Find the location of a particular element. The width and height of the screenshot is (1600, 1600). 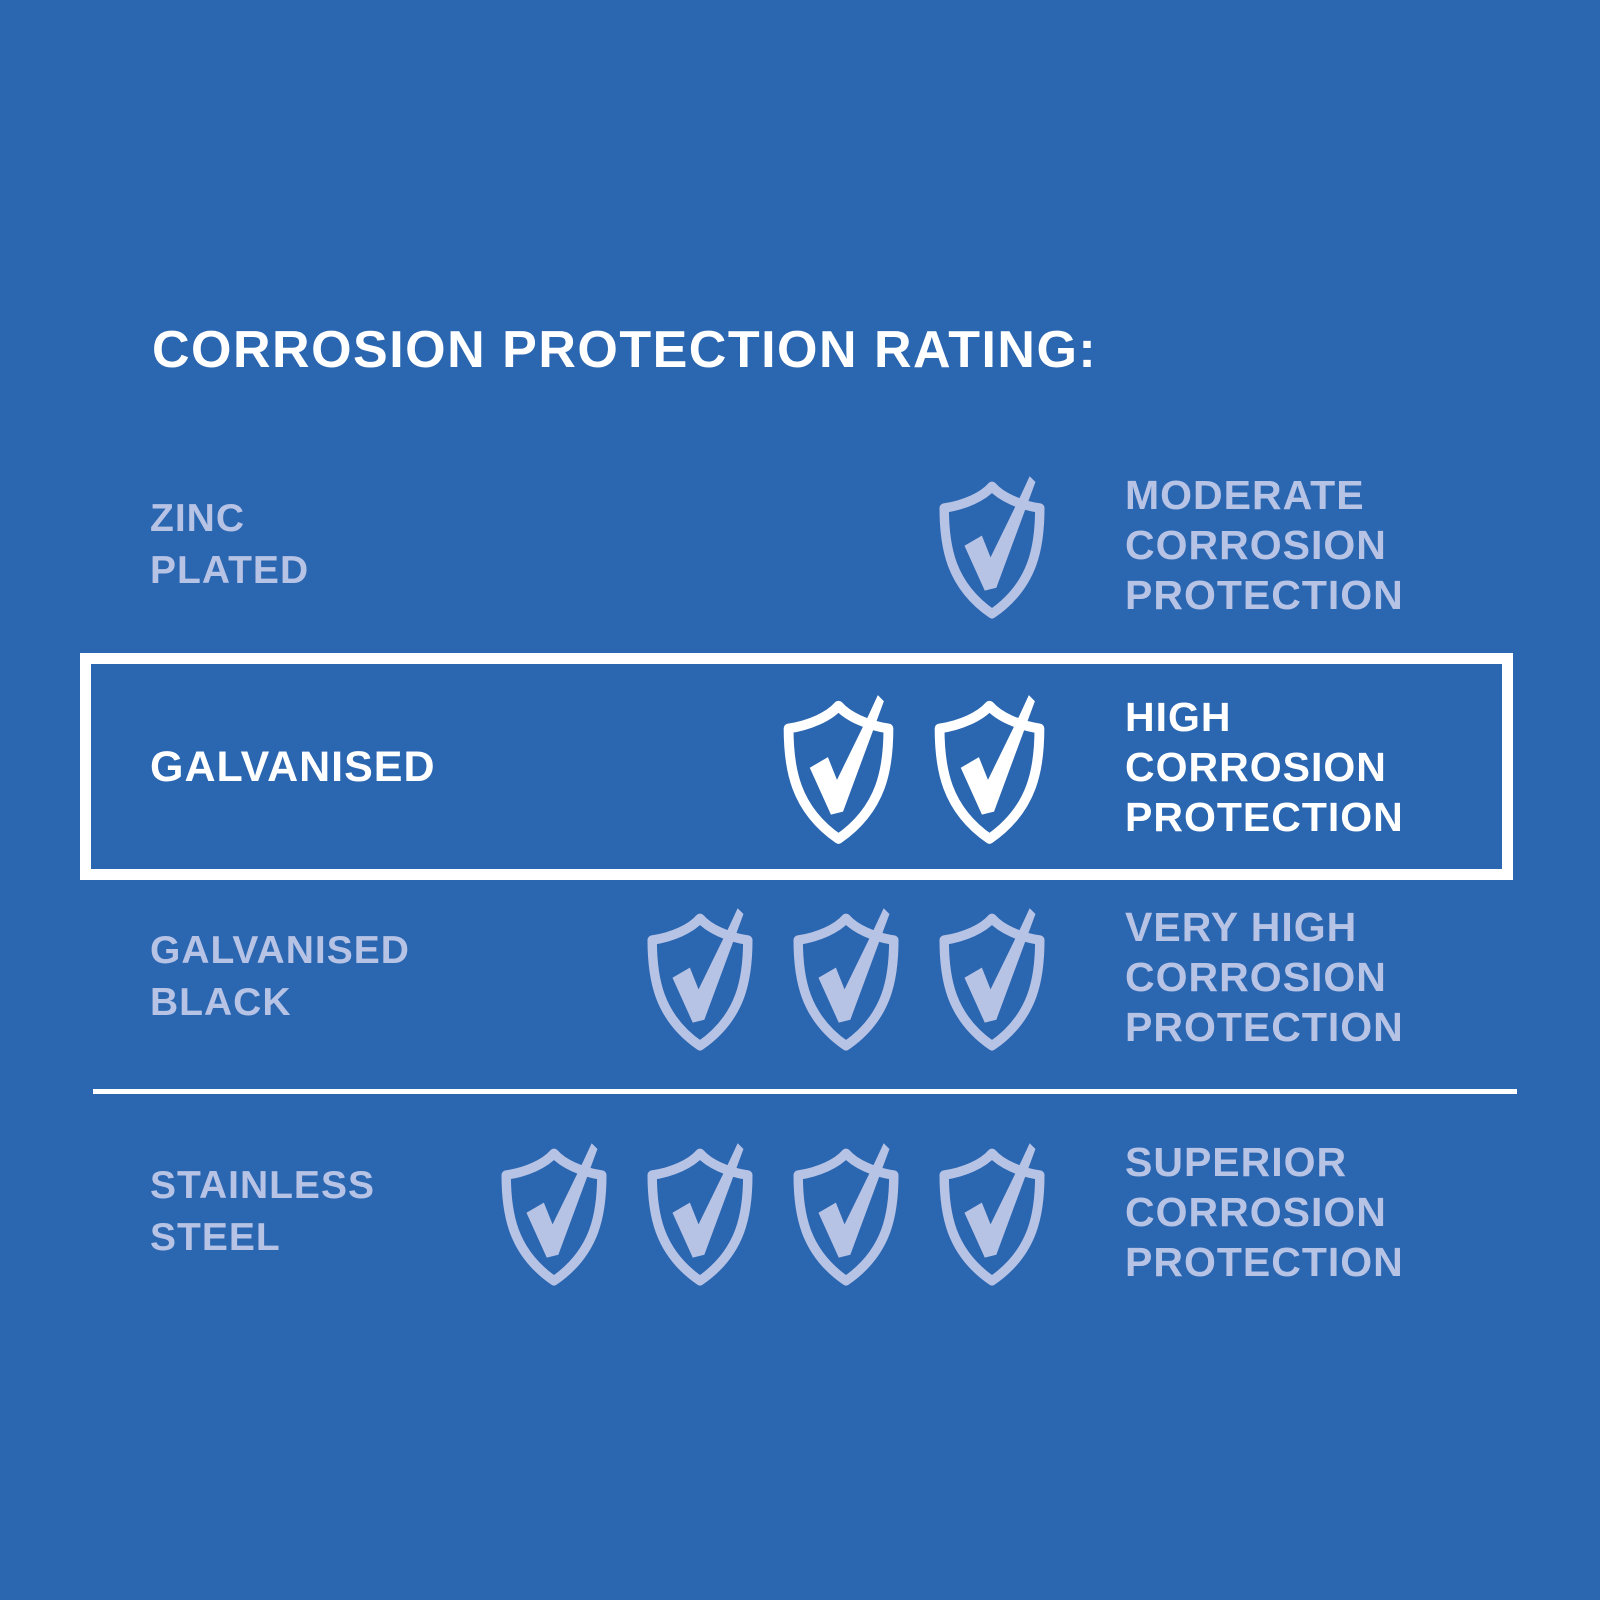

material-label: GALVANISED is located at coordinates (293, 767).